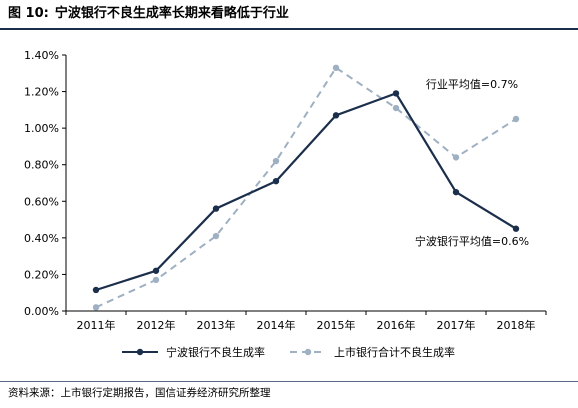  I want to click on x-tick-label: 2017年, so click(456, 325).